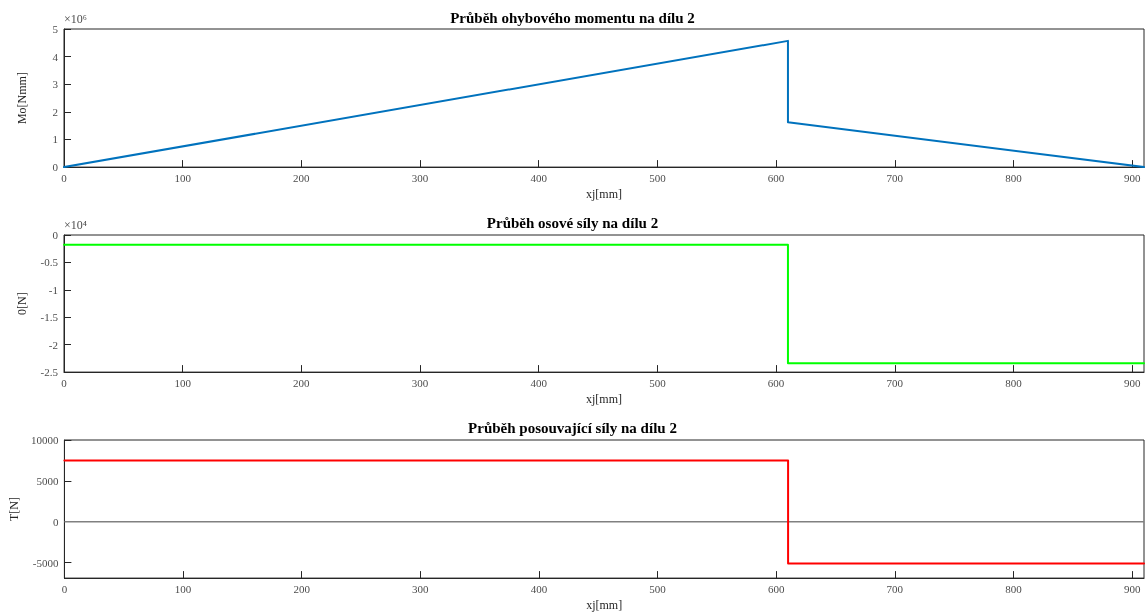 The height and width of the screenshot is (616, 1145). I want to click on y-axis-title: Mo[Nmm], so click(22, 98).